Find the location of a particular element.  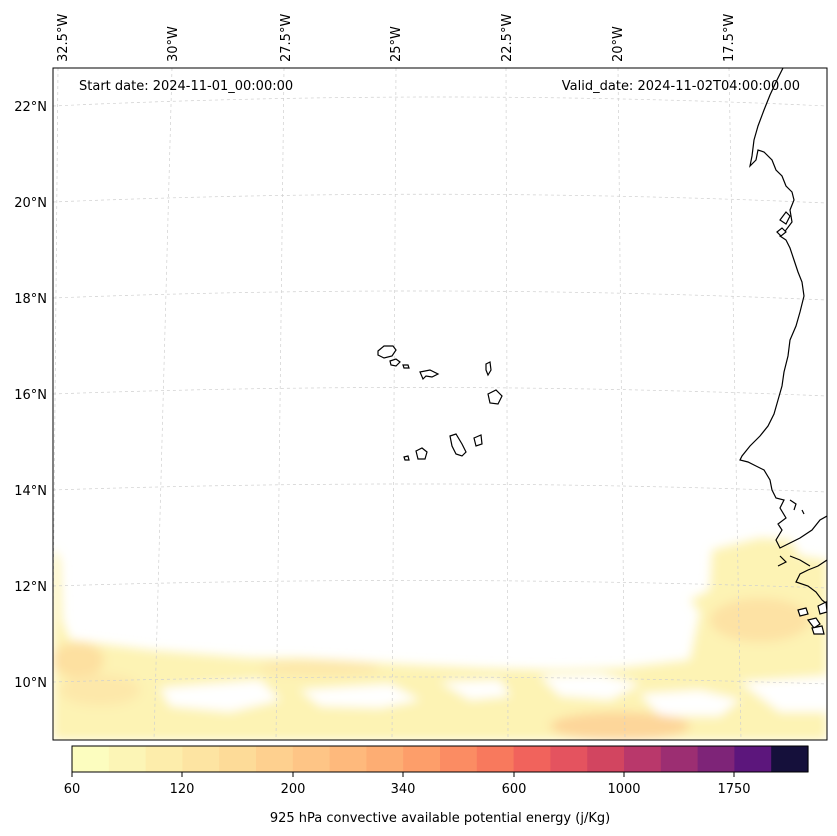

coastline-africa is located at coordinates (783, 308).